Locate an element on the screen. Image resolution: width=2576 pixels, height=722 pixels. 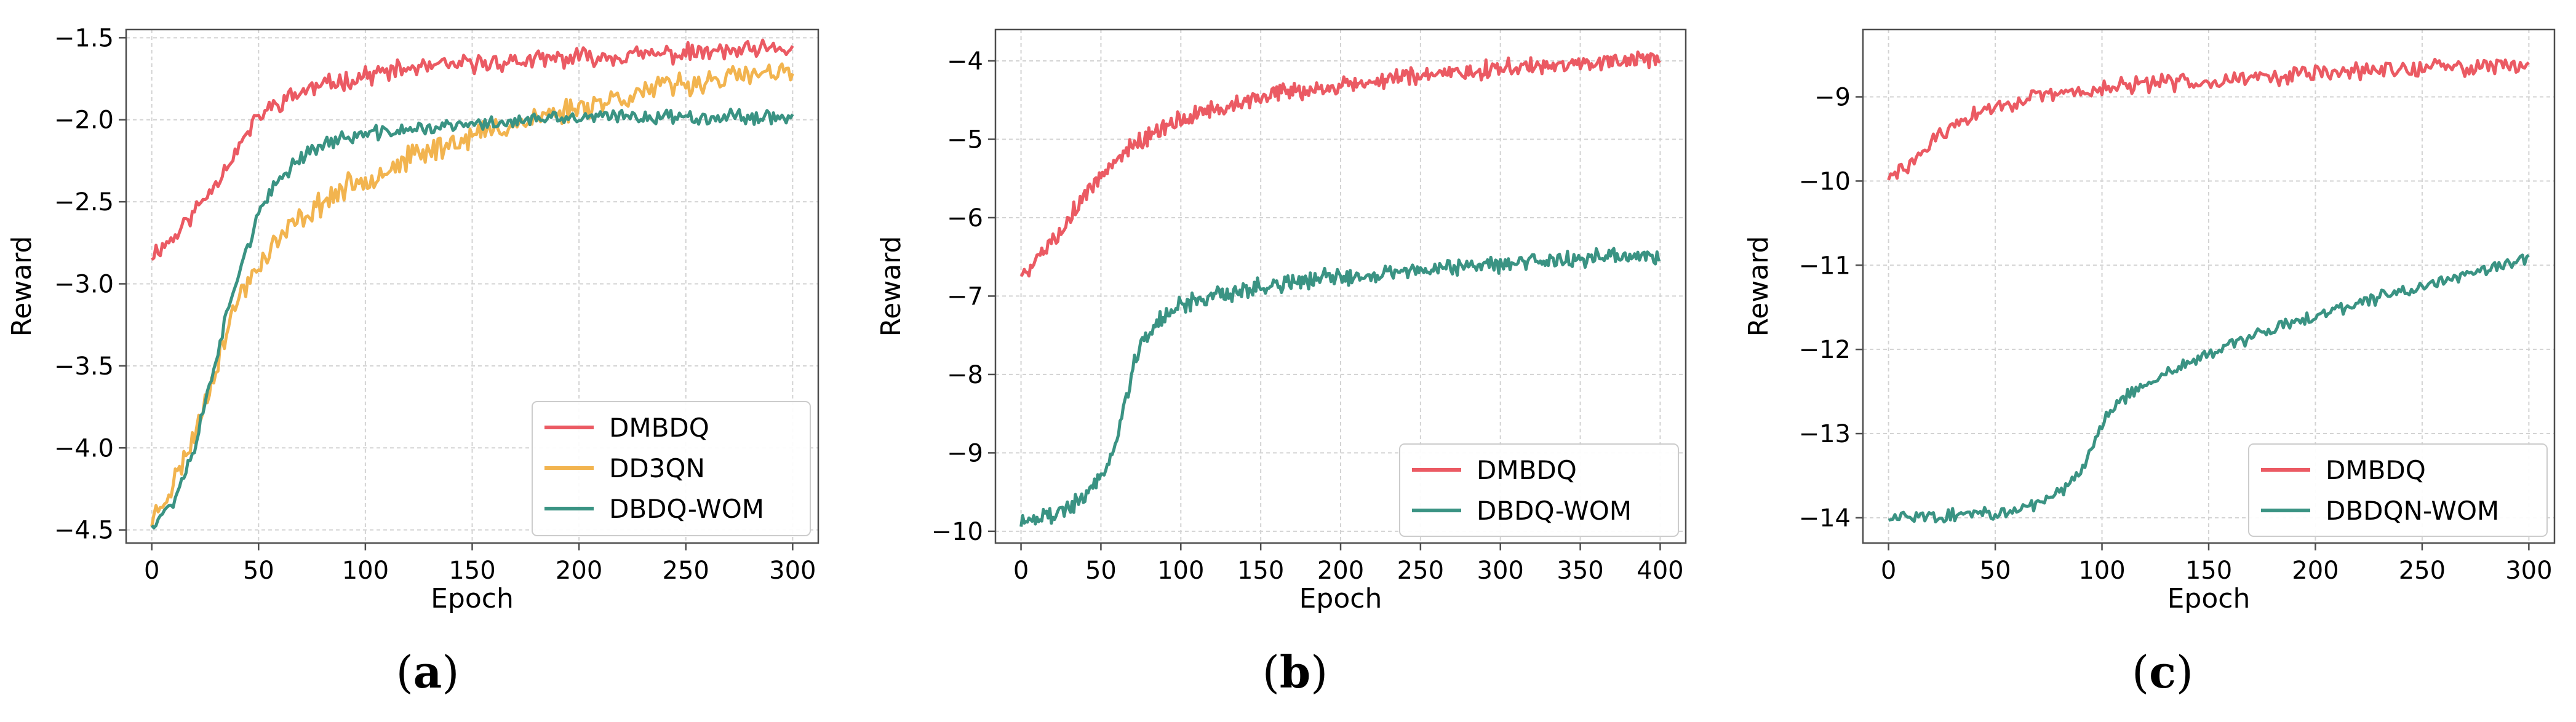
y-tick-label: −11 is located at coordinates (1825, 266).